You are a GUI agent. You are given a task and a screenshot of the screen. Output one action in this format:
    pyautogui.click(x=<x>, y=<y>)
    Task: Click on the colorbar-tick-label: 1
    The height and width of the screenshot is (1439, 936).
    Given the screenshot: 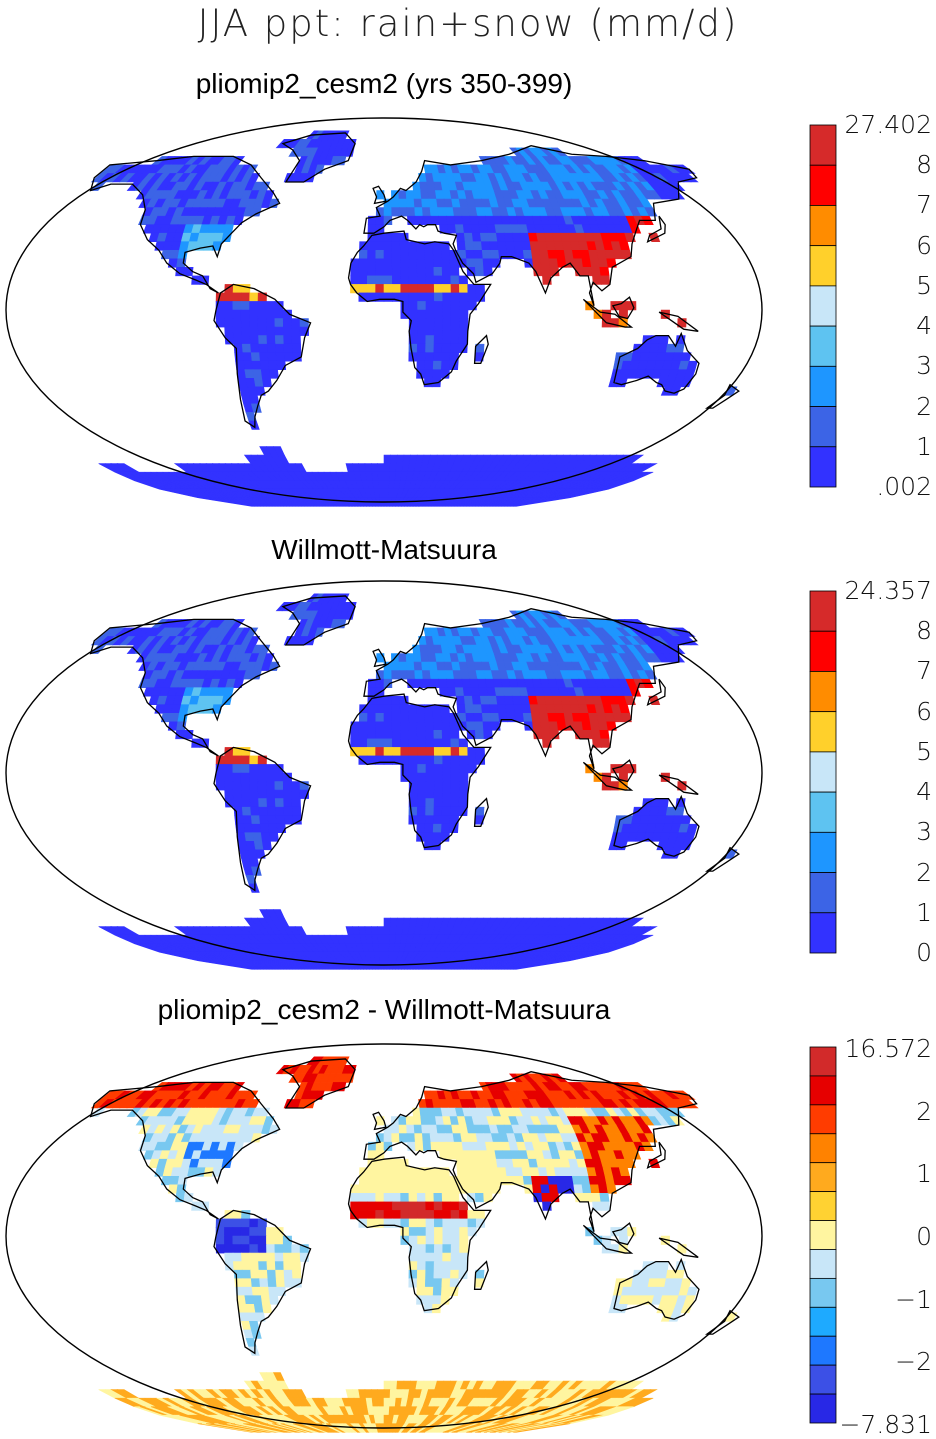 What is the action you would take?
    pyautogui.click(x=924, y=1174)
    